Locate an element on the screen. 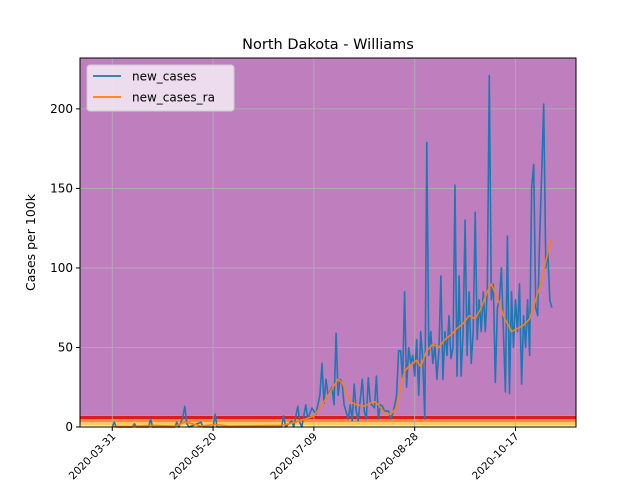 The image size is (640, 480). legend-box is located at coordinates (160, 88).